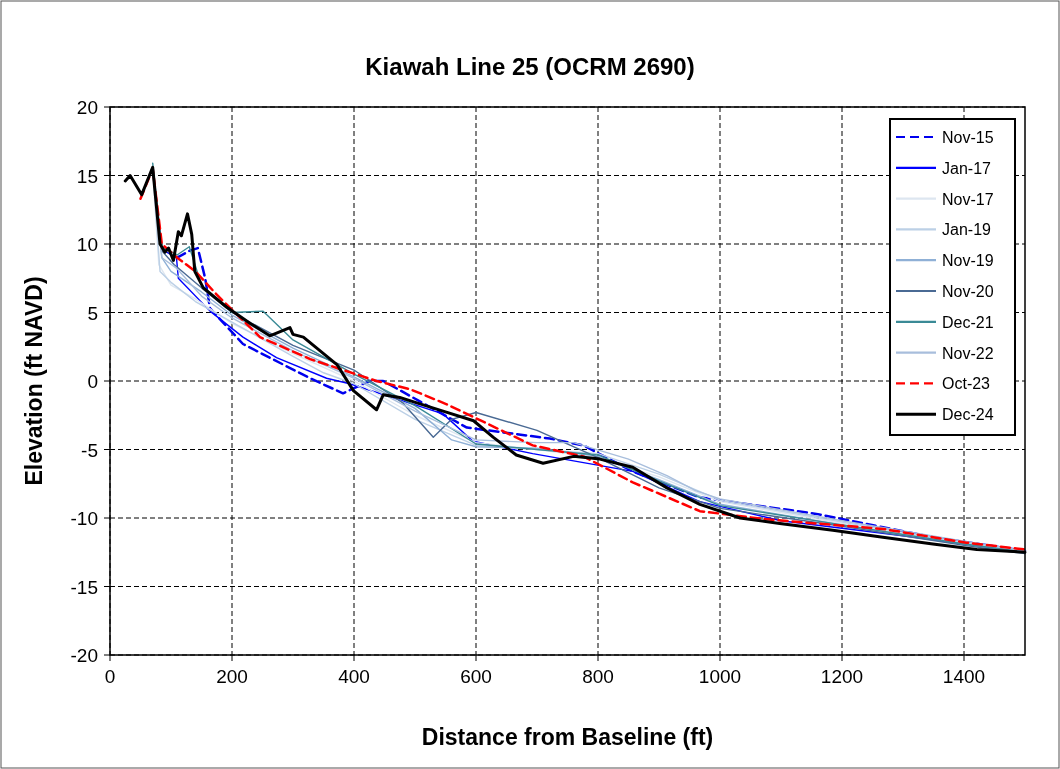  Describe the element at coordinates (968, 322) in the screenshot. I see `legend-label: Dec-21` at that location.